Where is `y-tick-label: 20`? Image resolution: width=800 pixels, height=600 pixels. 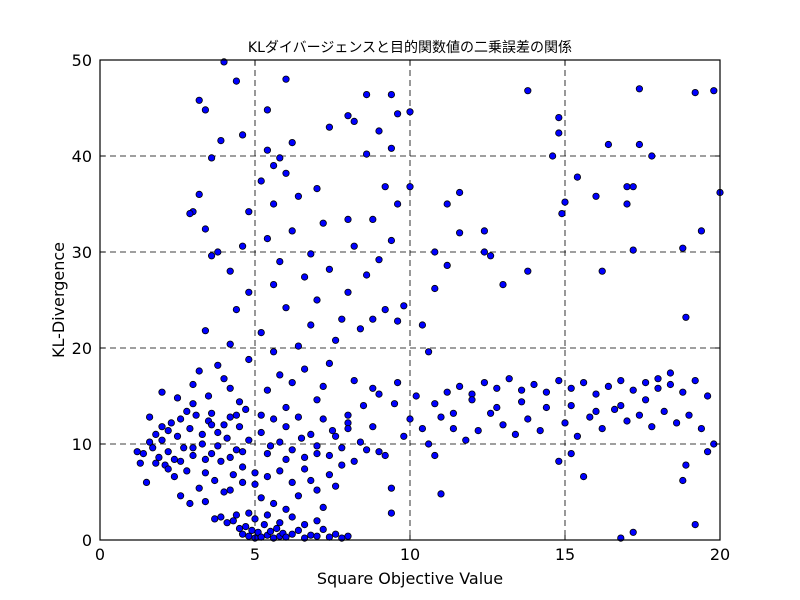
y-tick-label: 20 is located at coordinates (82, 348).